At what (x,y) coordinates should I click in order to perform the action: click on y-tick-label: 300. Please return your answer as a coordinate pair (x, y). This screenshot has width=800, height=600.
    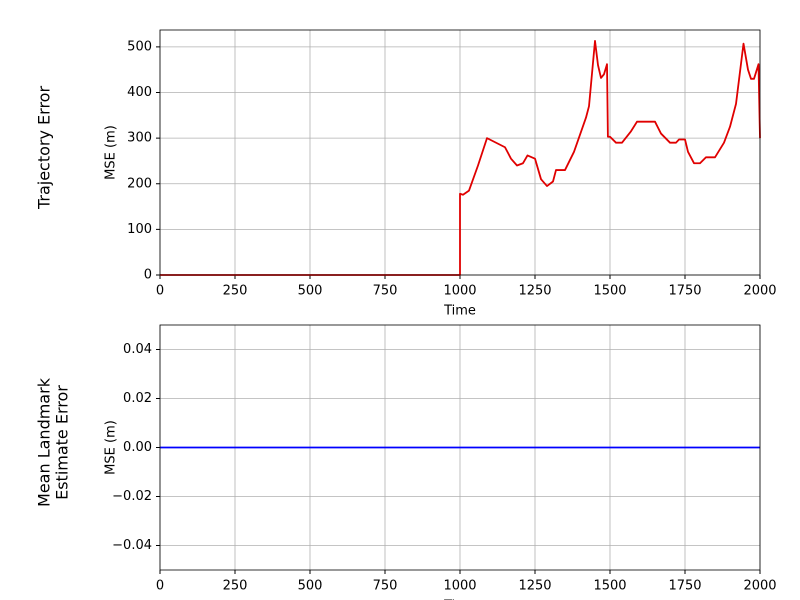
    Looking at the image, I should click on (139, 138).